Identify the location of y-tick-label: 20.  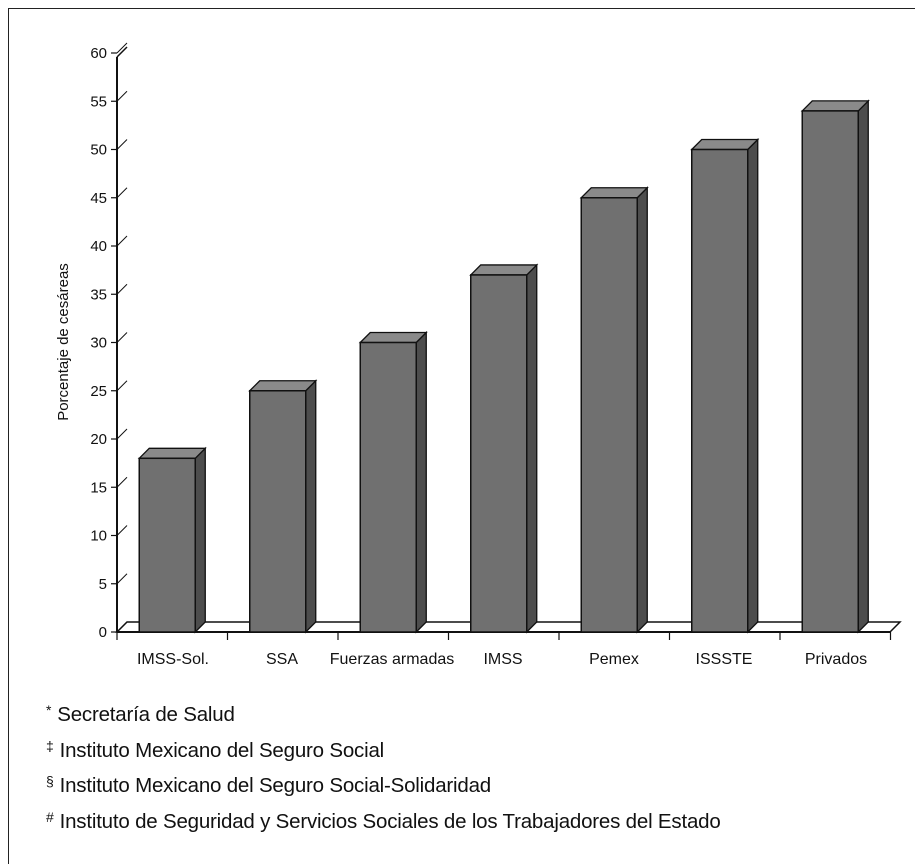
(98, 439).